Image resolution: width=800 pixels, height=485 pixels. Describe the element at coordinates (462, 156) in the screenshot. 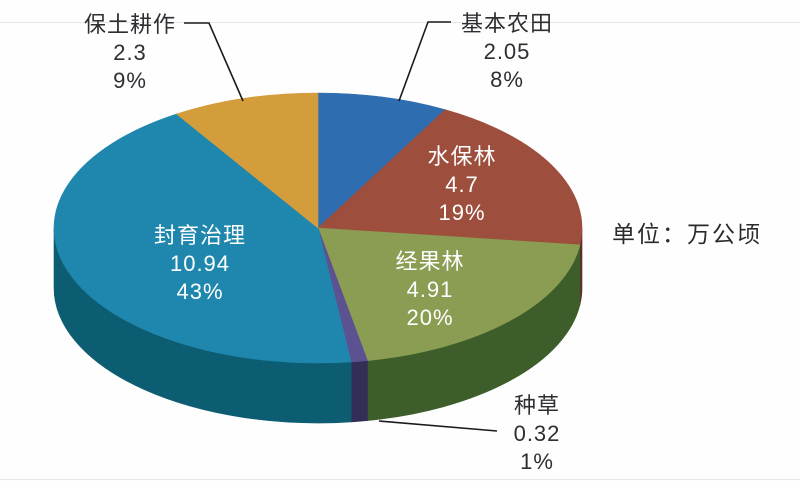

I see `slice-name: 水保林` at that location.